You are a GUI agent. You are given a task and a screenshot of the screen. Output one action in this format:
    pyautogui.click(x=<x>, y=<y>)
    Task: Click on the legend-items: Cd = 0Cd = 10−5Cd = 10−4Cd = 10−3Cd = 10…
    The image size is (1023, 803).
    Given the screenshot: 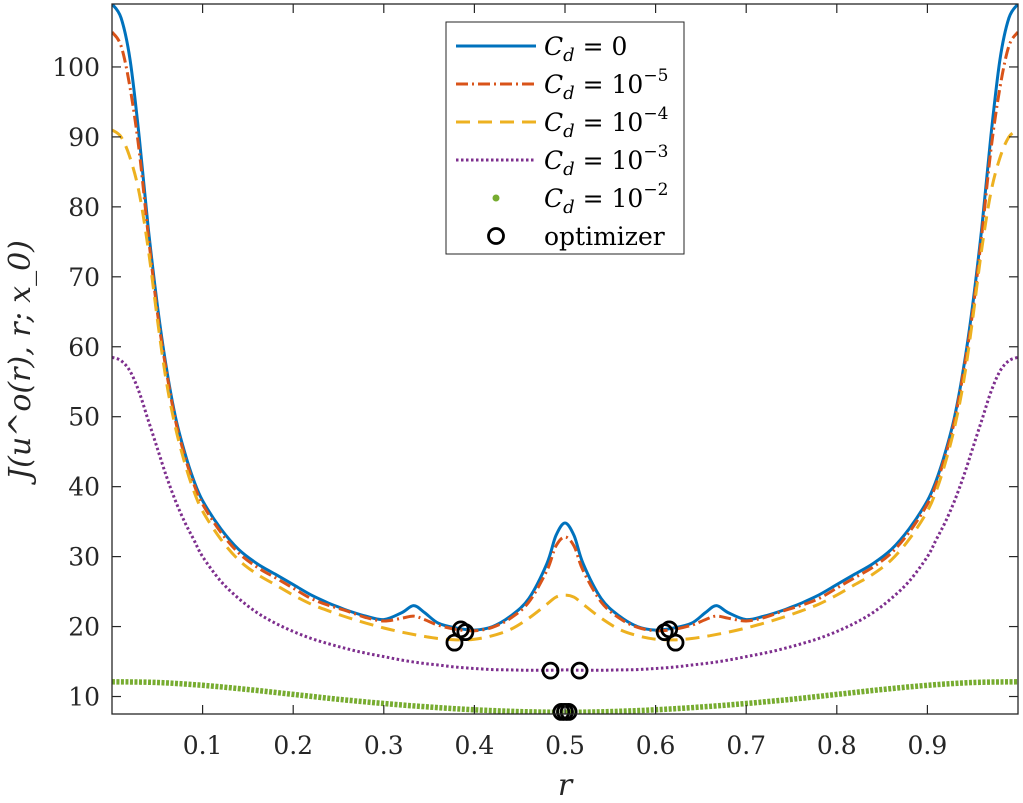 What is the action you would take?
    pyautogui.click(x=562, y=141)
    